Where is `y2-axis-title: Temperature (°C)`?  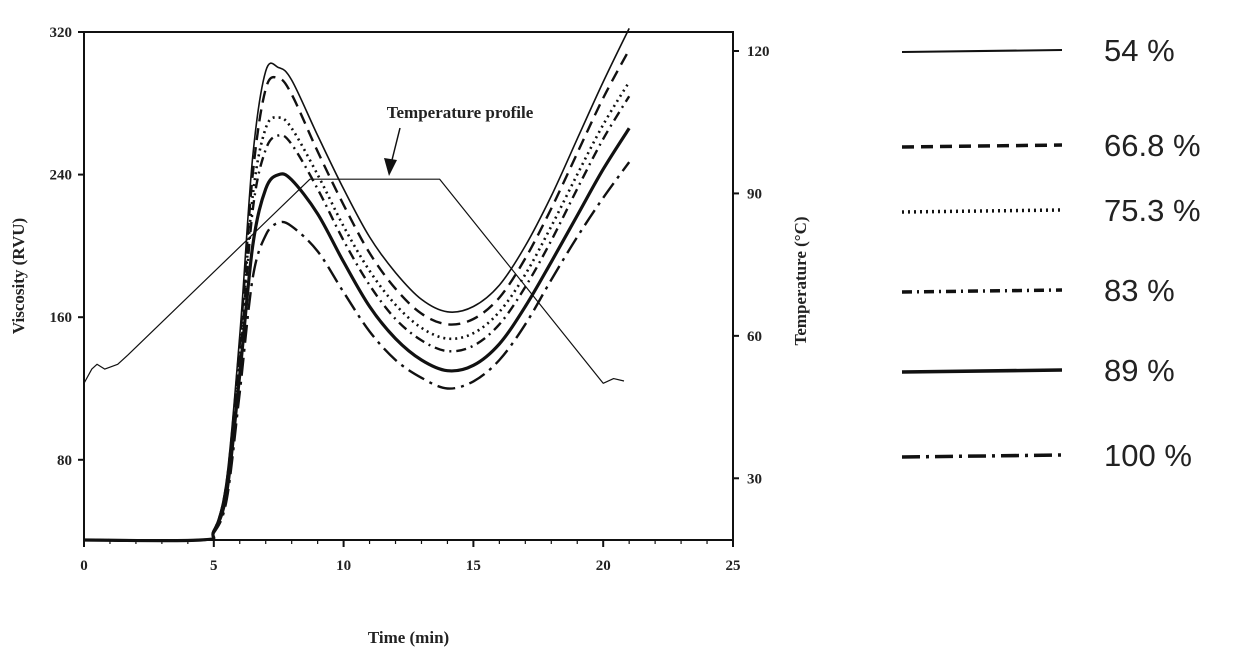
y2-axis-title: Temperature (°C) is located at coordinates (800, 280).